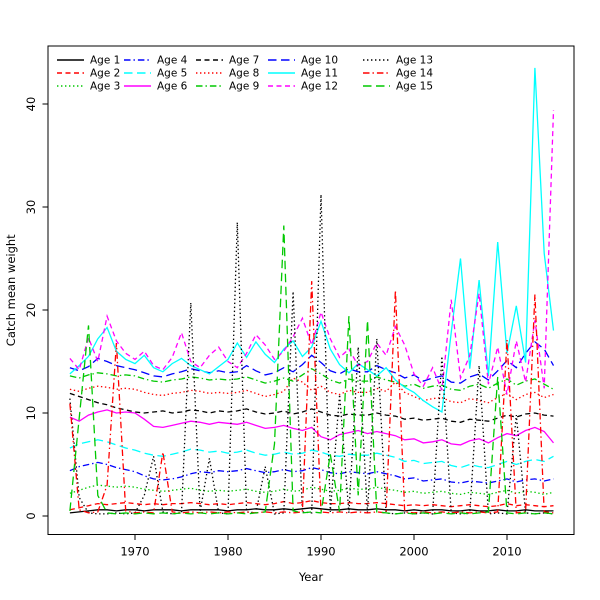 Image resolution: width=600 pixels, height=600 pixels. Describe the element at coordinates (244, 87) in the screenshot. I see `legend-label: Age 9` at that location.